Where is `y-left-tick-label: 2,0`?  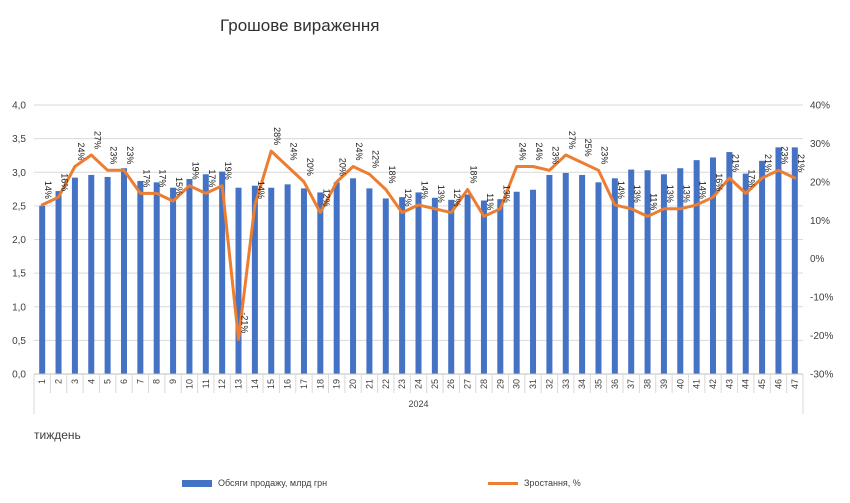
y-left-tick-label: 2,0 is located at coordinates (19, 240).